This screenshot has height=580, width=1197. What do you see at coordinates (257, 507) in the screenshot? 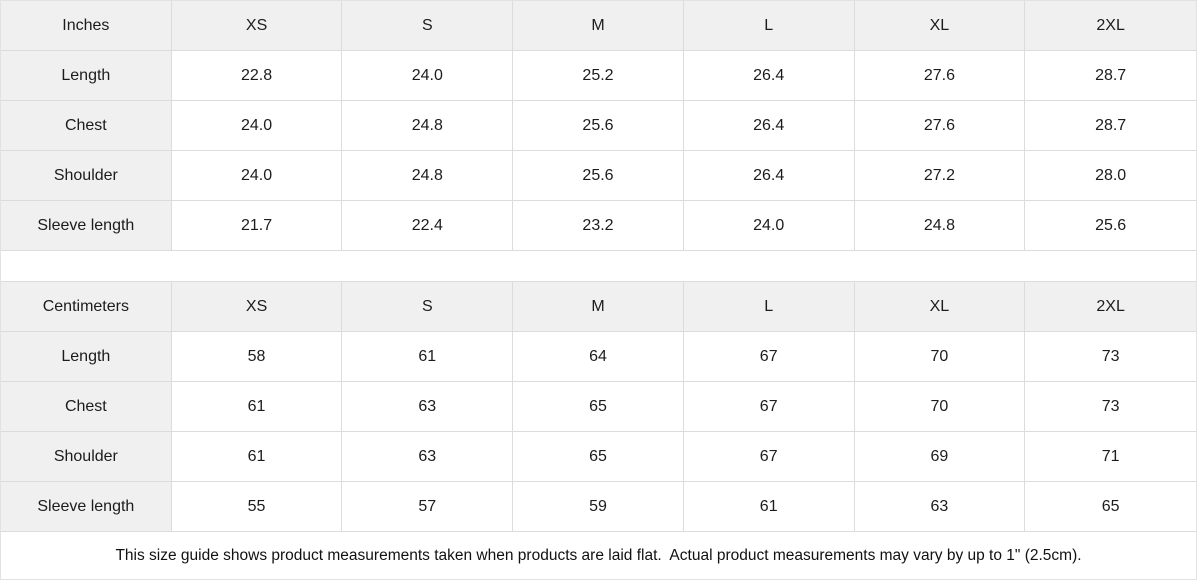
I see `value-cell: 55` at bounding box center [257, 507].